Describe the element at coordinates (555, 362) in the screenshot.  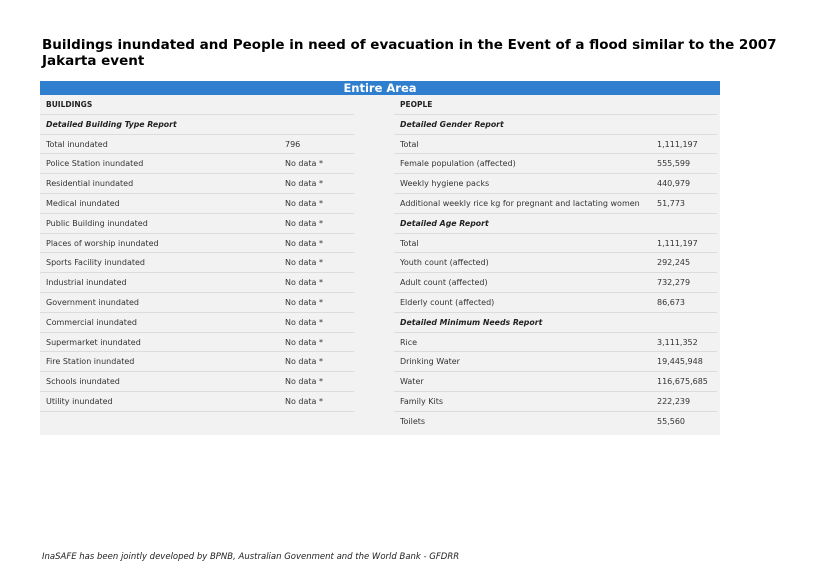
I see `table-row: Drinking Water 19,445,948` at that location.